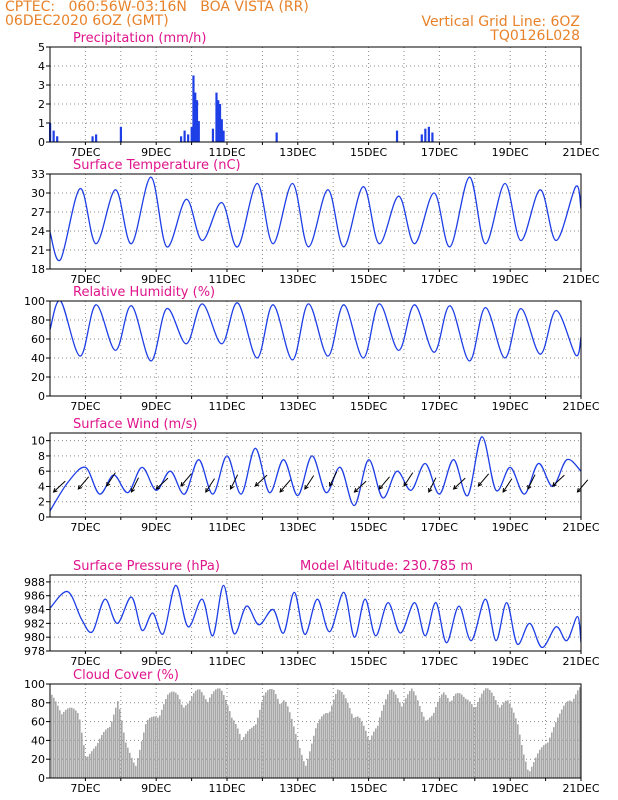 Image resolution: width=618 pixels, height=800 pixels. I want to click on x-tick-label: 21DEC, so click(580, 152).